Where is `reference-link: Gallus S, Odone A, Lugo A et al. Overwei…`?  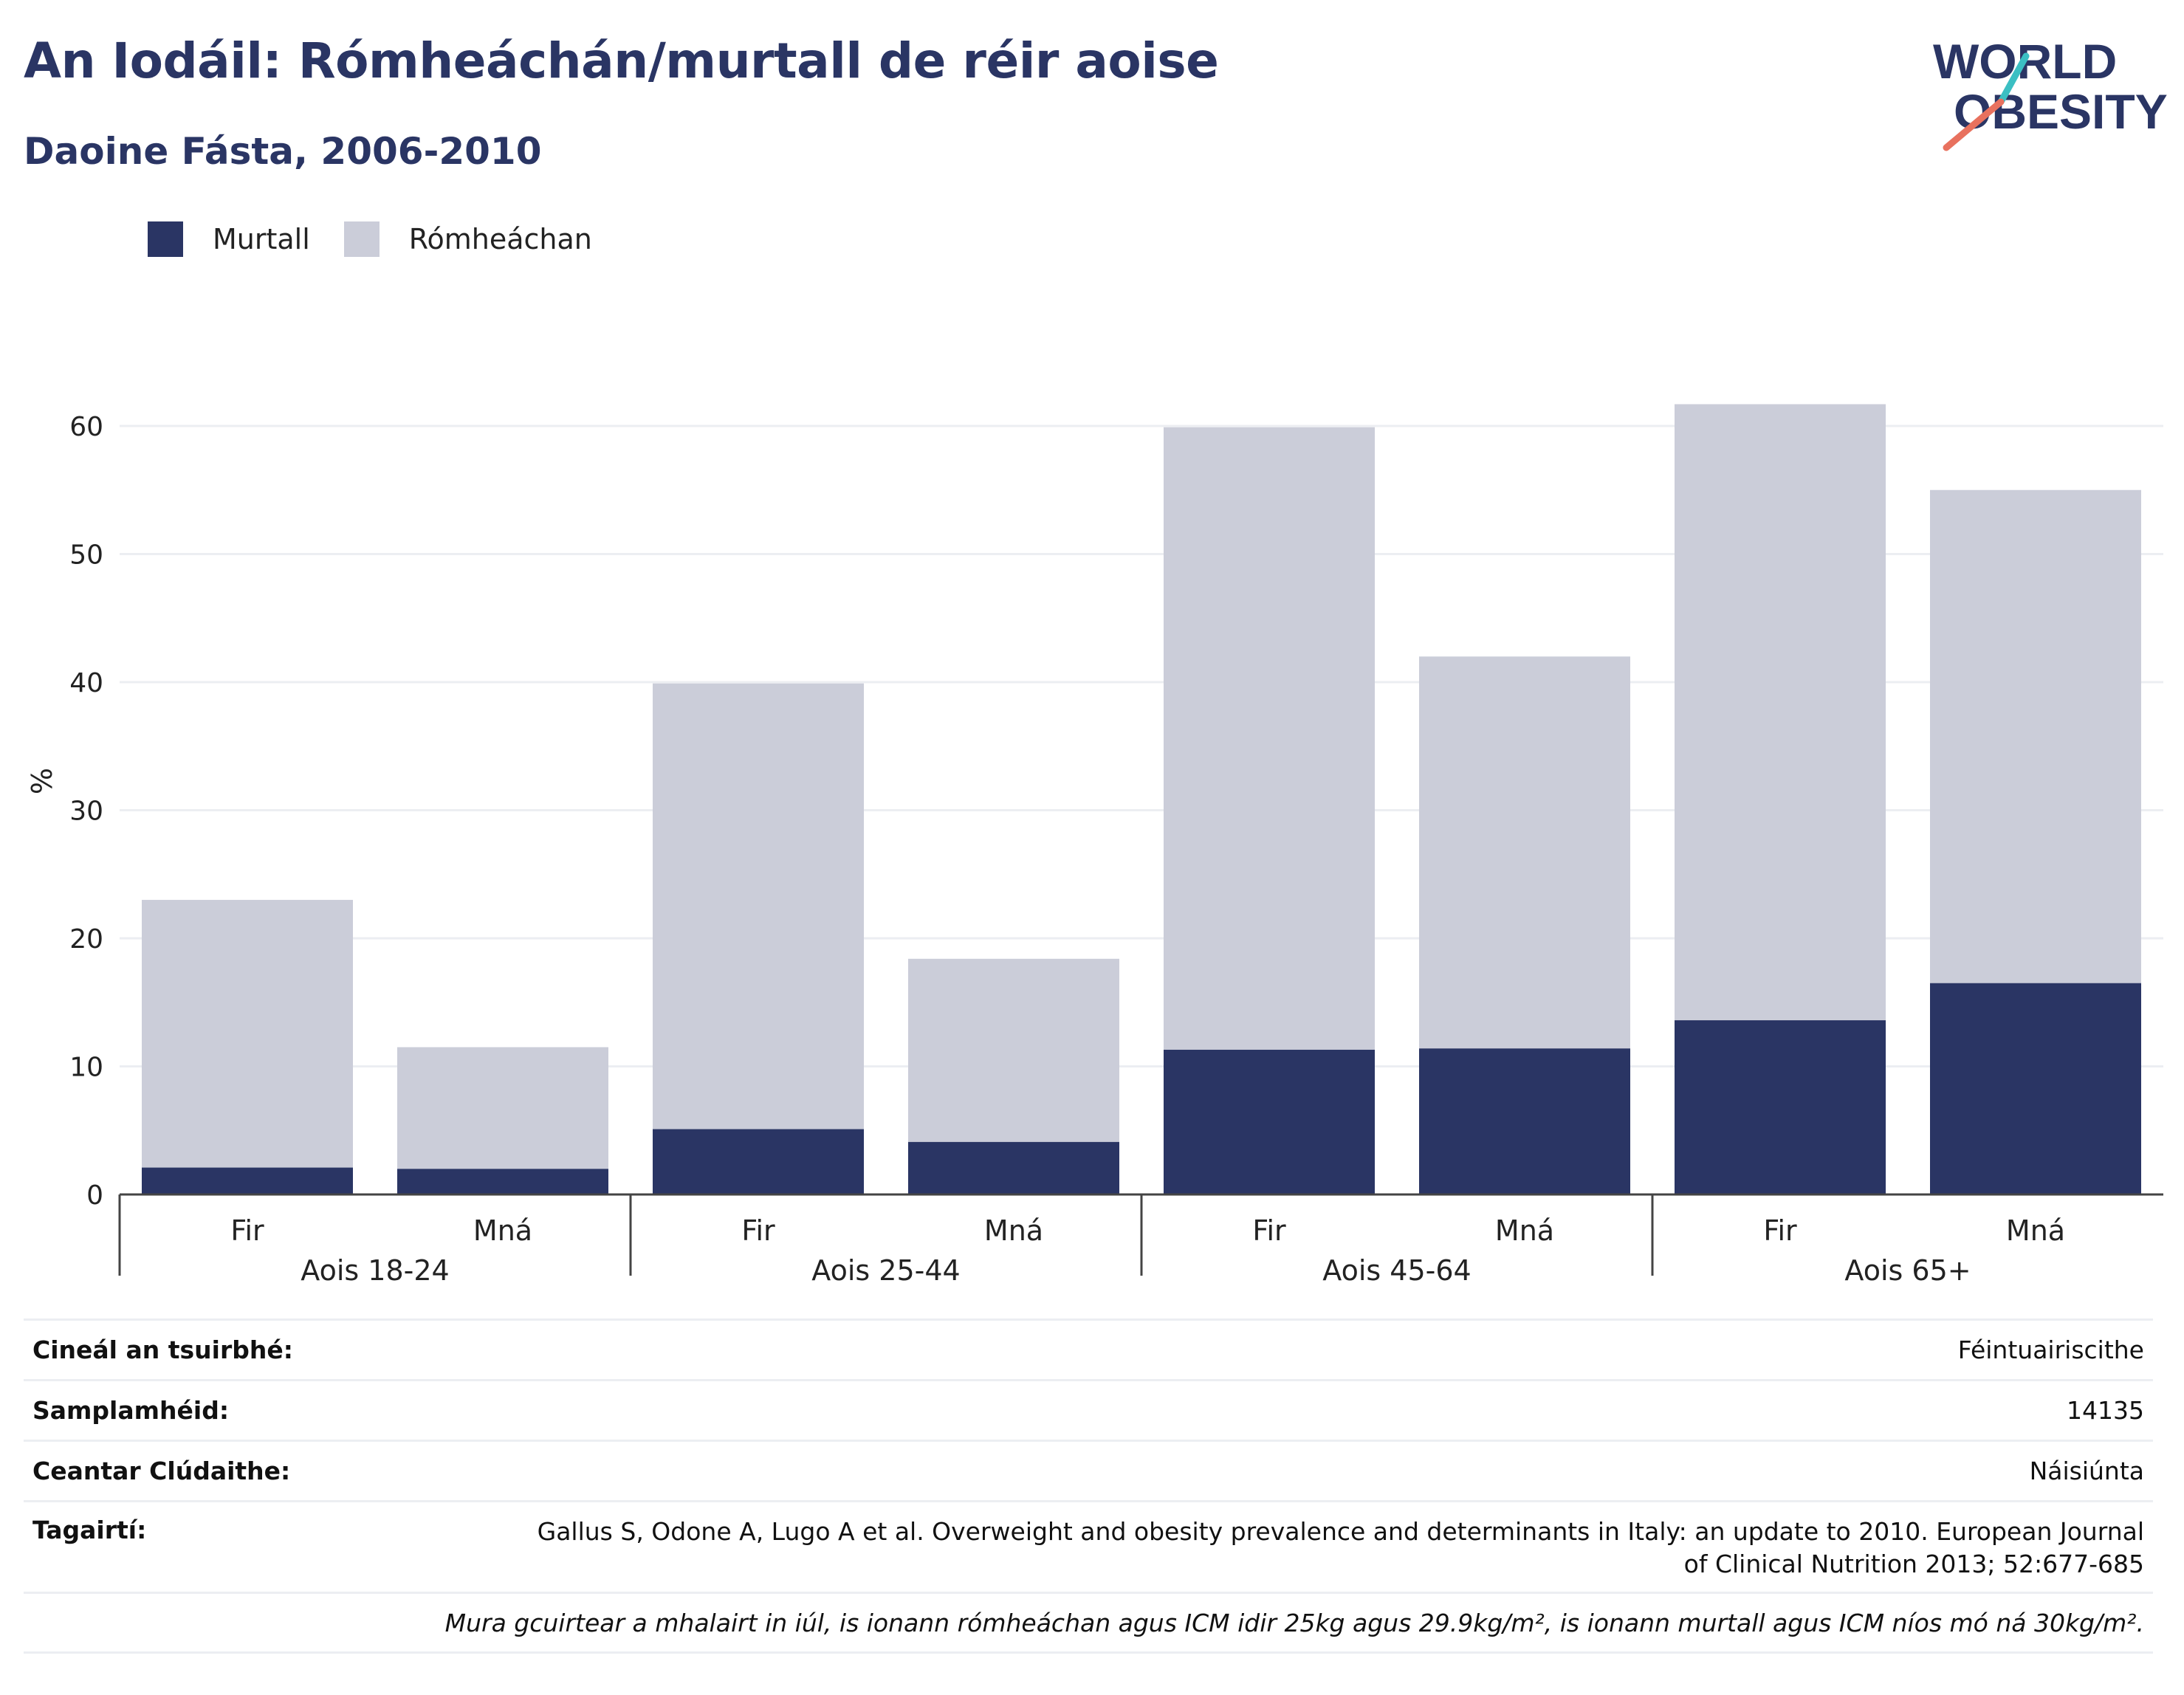
reference-link: Gallus S, Odone A, Lugo A et al. Overwei… is located at coordinates (1341, 1548).